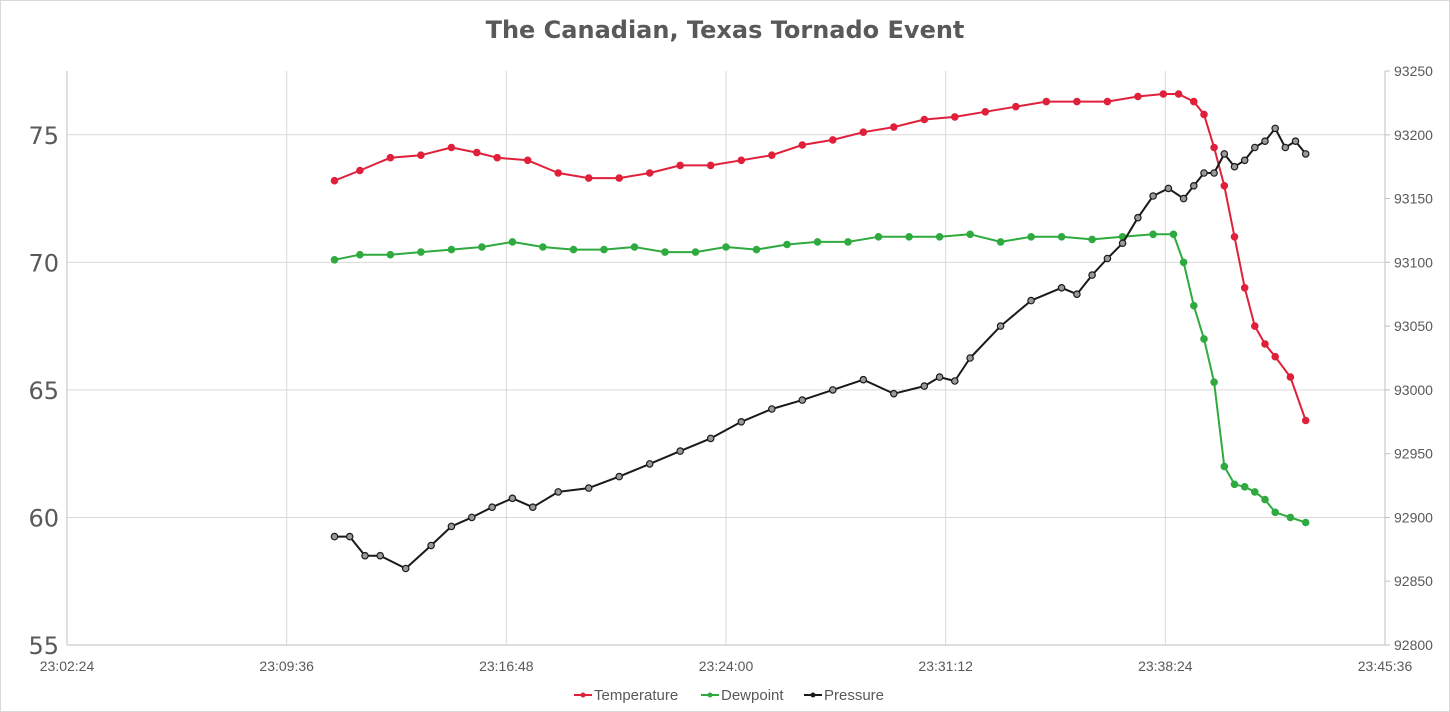  Describe the element at coordinates (286, 666) in the screenshot. I see `x-tick-label: 23:09:36` at that location.